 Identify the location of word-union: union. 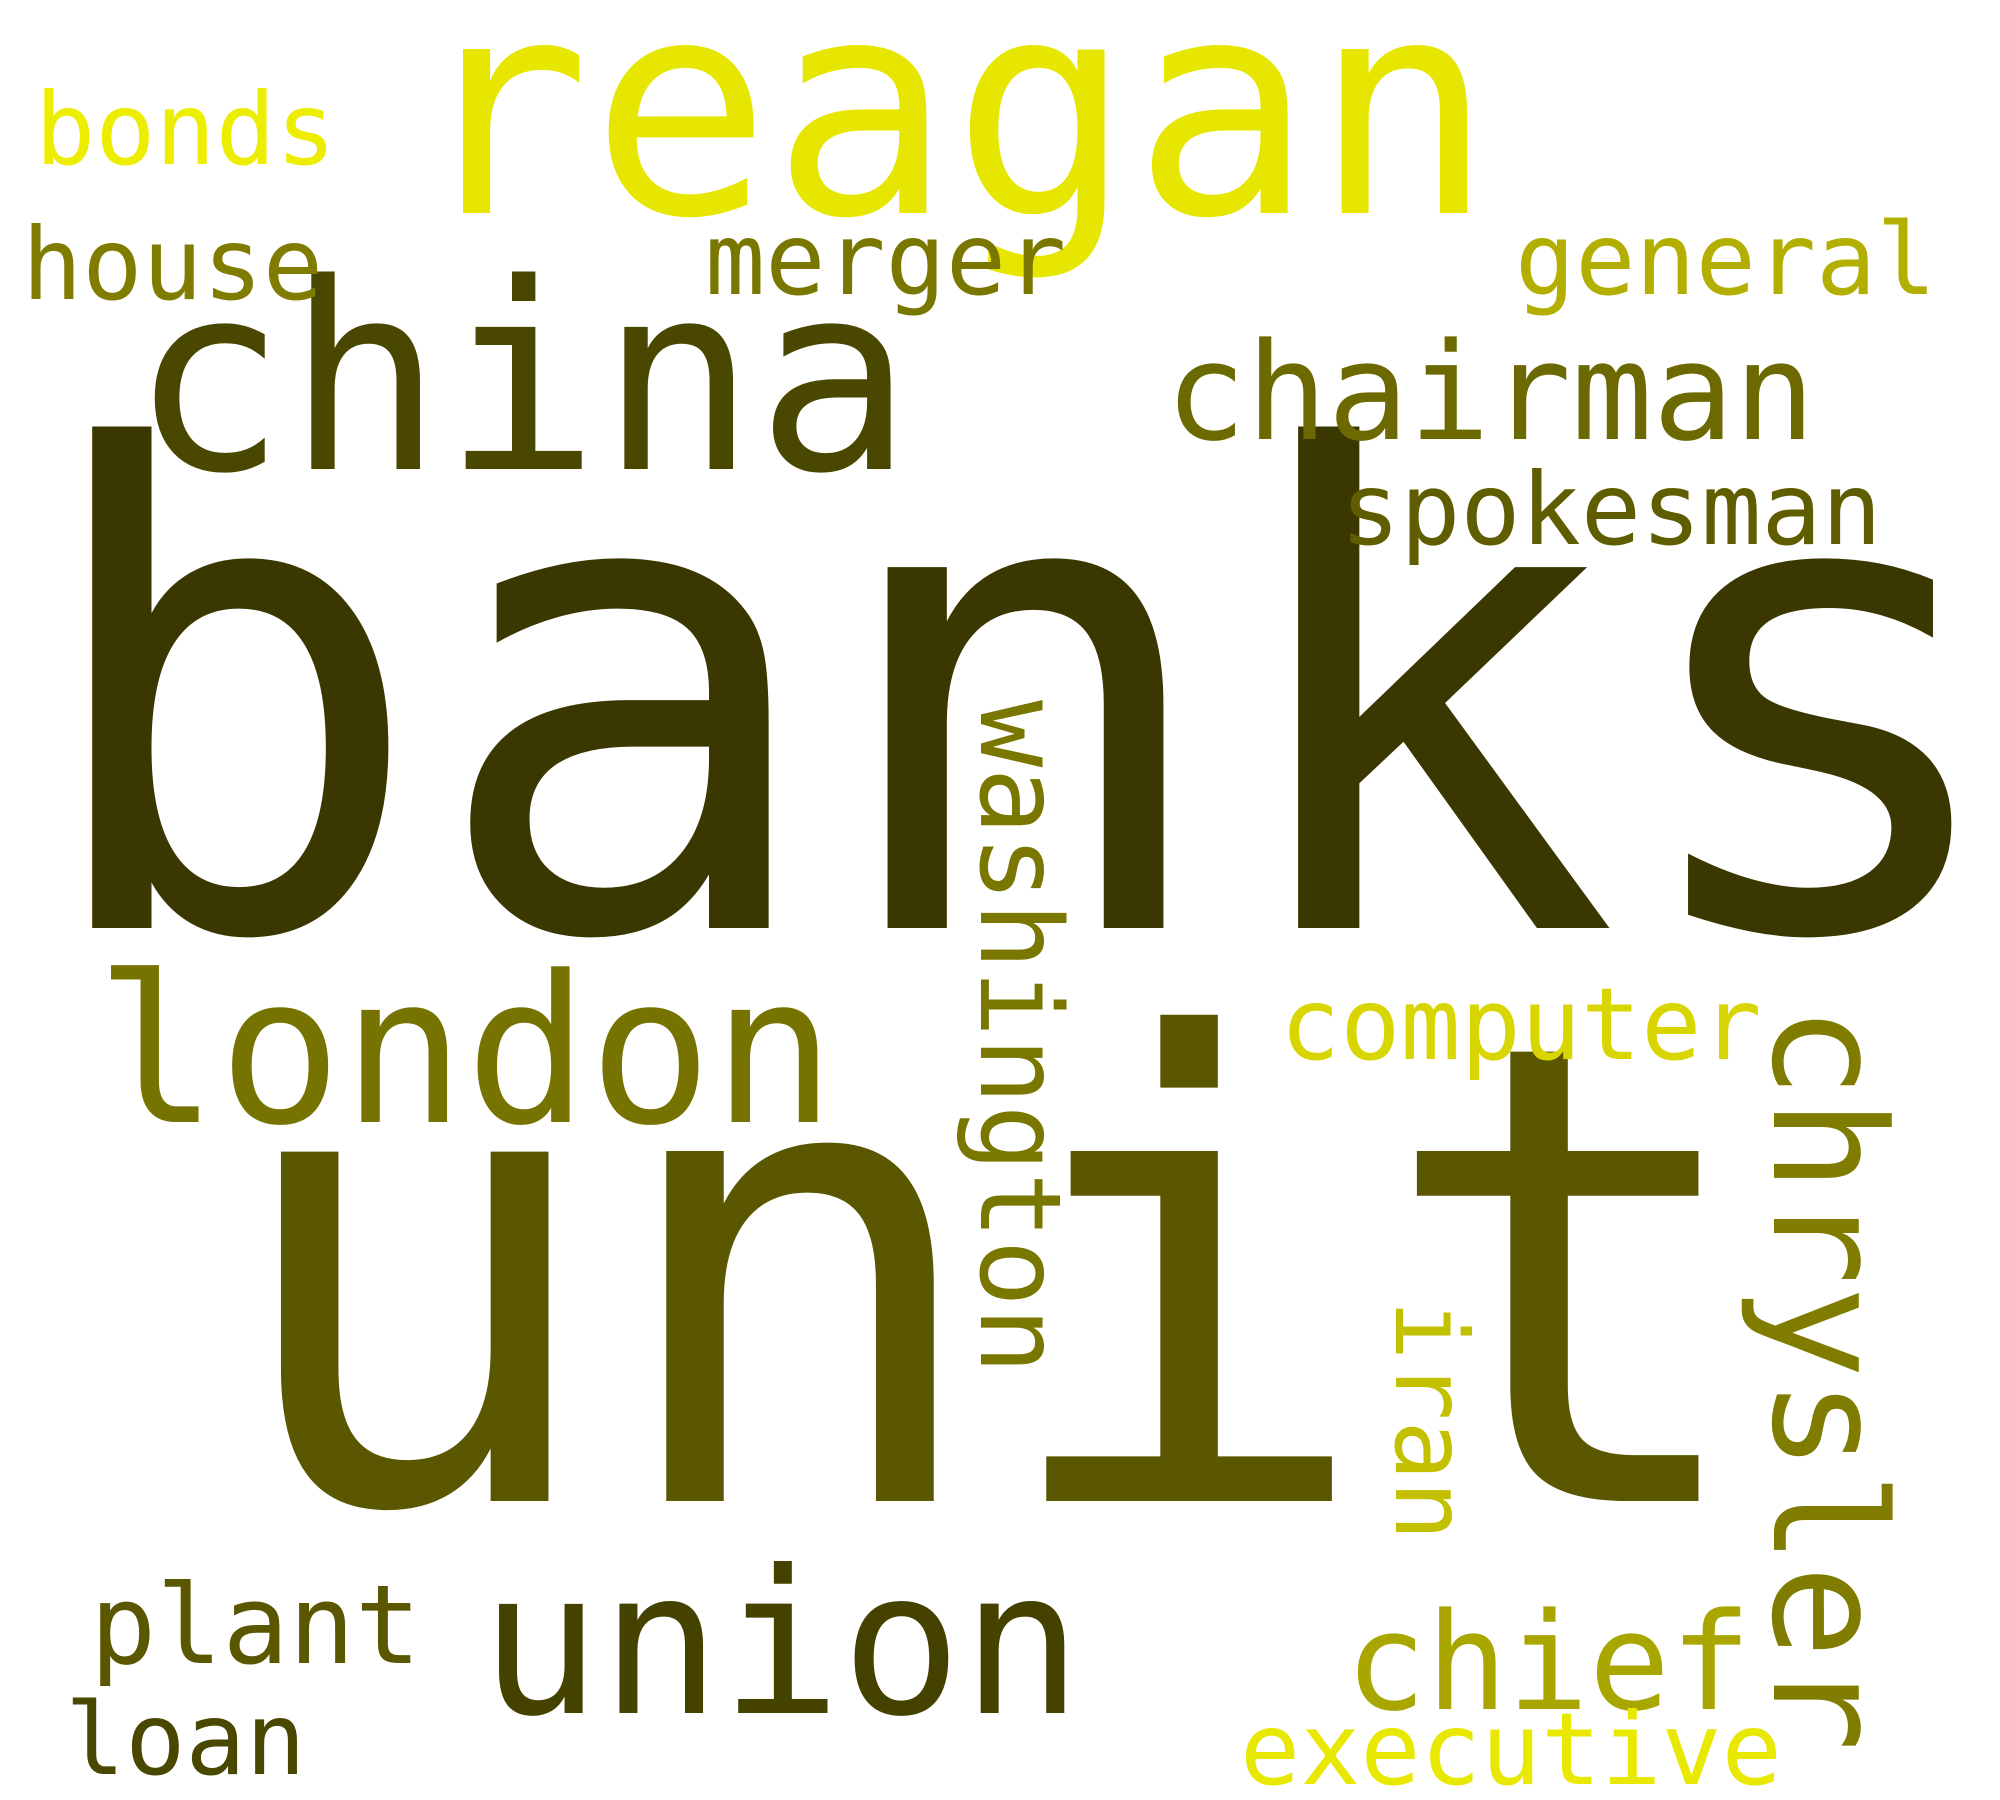
(781, 1644).